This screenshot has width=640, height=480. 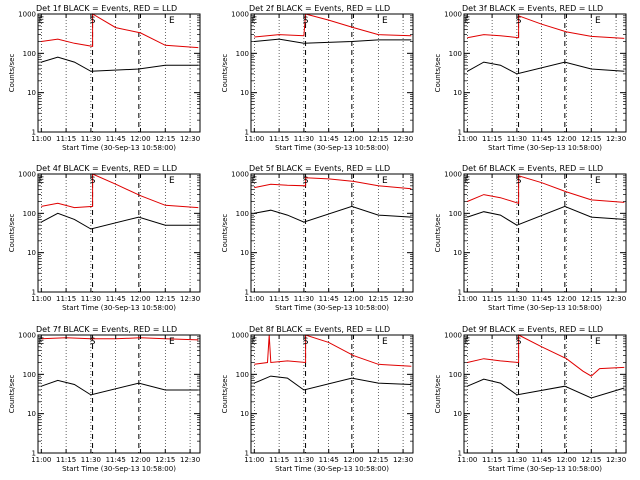 I want to click on chart-title: Det 4f BLACK = Events, RED = LLD, so click(x=106, y=168).